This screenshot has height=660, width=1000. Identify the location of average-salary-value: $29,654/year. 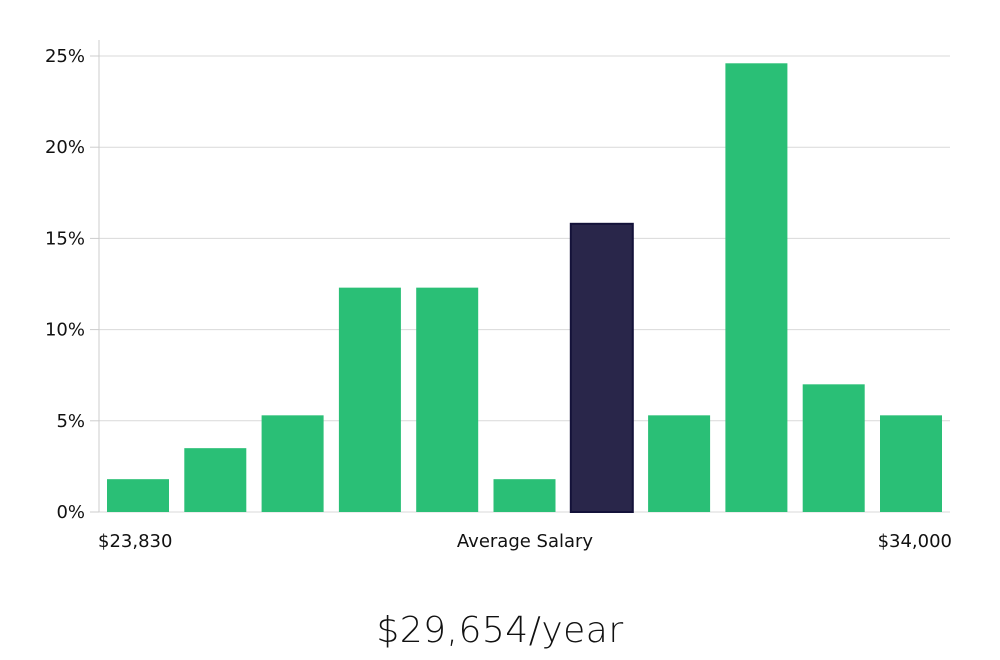
(500, 630).